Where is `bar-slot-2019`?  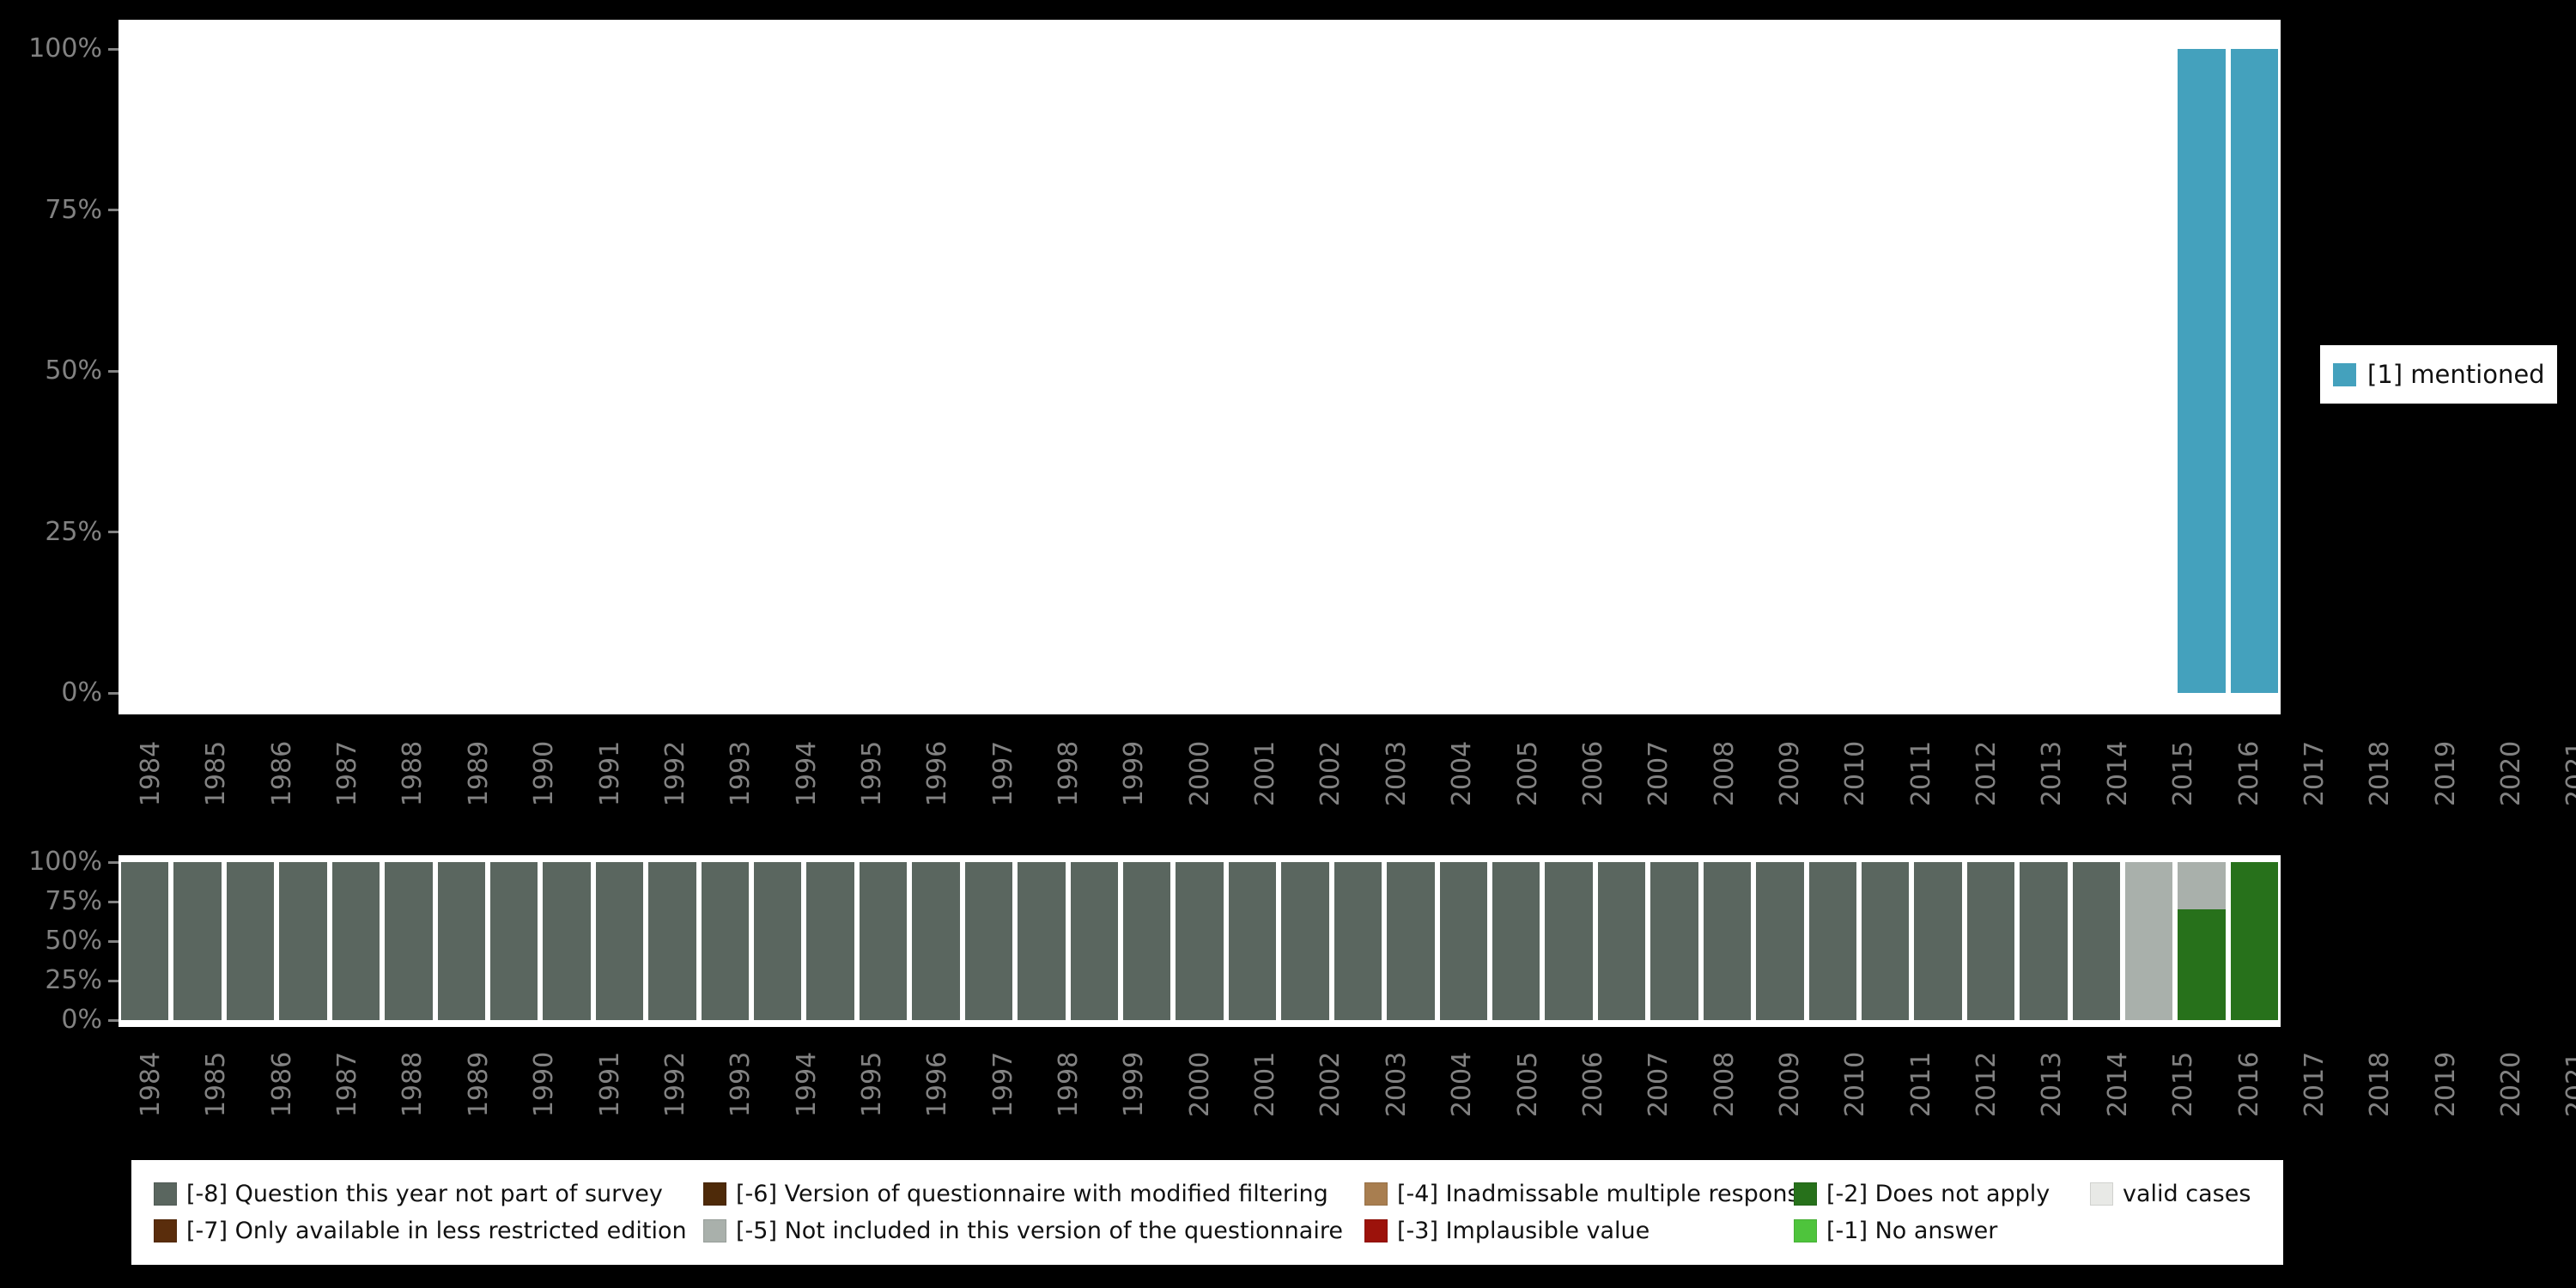 bar-slot-2019 is located at coordinates (1991, 371).